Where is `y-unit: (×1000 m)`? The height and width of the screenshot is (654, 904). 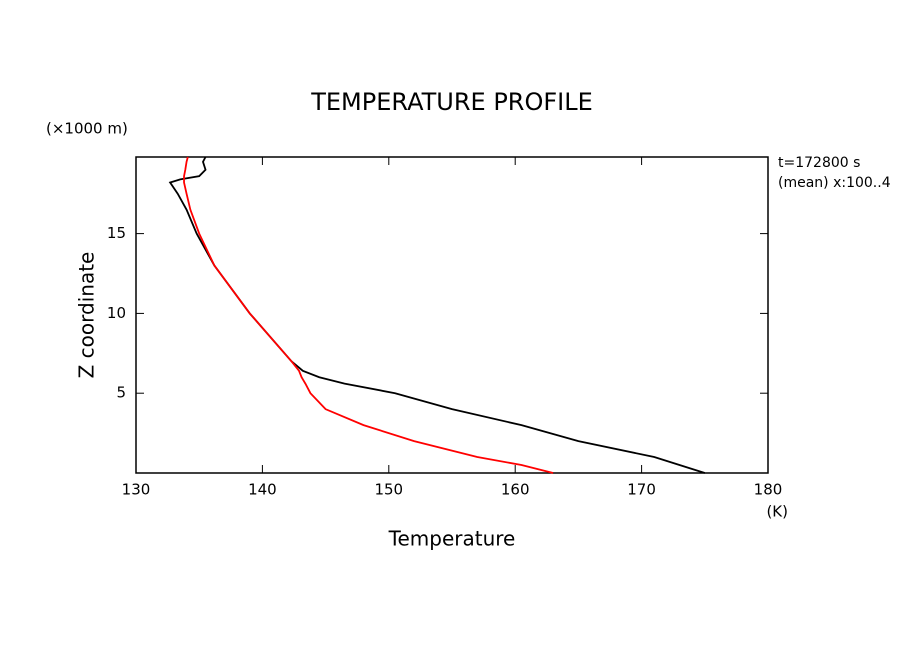 y-unit: (×1000 m) is located at coordinates (87, 129).